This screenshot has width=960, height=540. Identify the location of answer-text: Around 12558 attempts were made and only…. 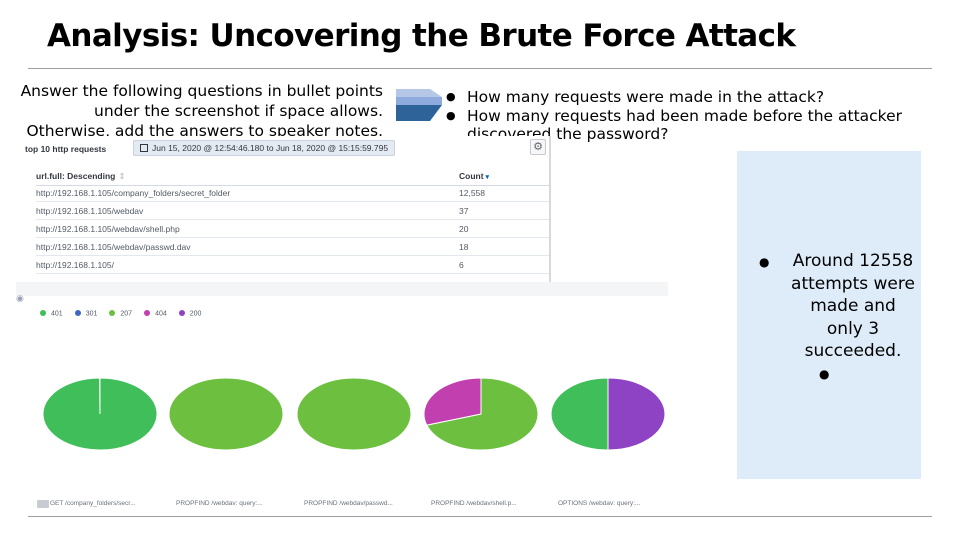
(853, 306).